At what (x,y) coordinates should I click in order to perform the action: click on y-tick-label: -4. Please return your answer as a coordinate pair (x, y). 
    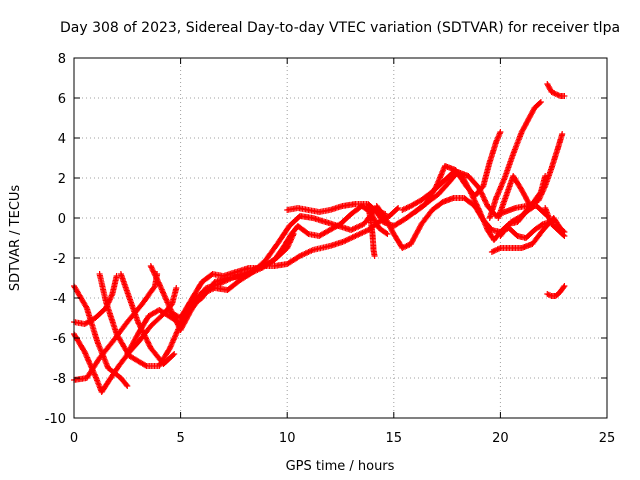
    Looking at the image, I should click on (59, 299).